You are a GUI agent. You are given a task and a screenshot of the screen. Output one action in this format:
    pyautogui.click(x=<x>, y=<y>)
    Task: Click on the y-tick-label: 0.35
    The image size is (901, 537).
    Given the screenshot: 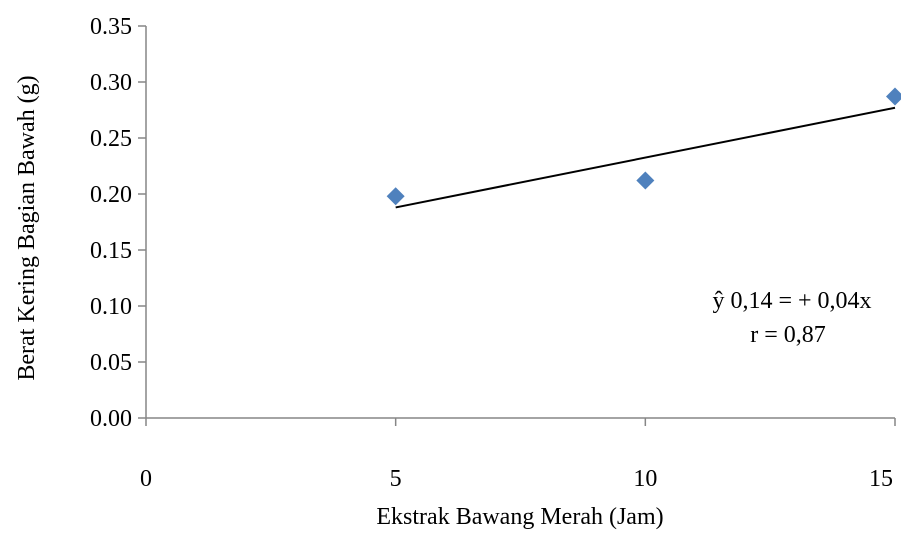 What is the action you would take?
    pyautogui.click(x=111, y=27)
    